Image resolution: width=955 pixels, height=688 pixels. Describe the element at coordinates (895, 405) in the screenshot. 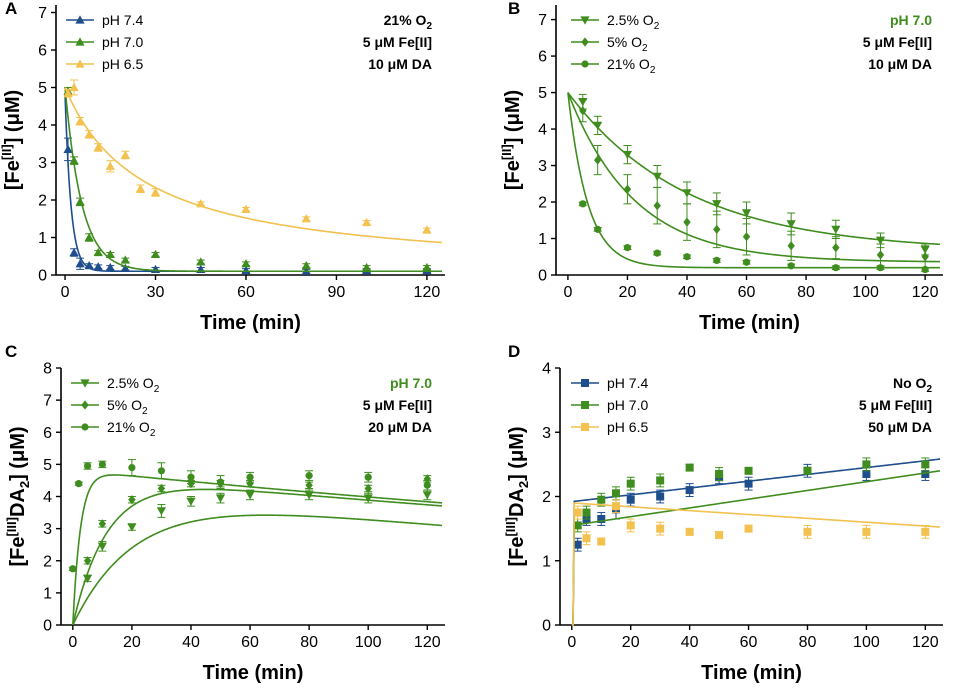

I see `annotation: 5 μM Fe[III]` at that location.